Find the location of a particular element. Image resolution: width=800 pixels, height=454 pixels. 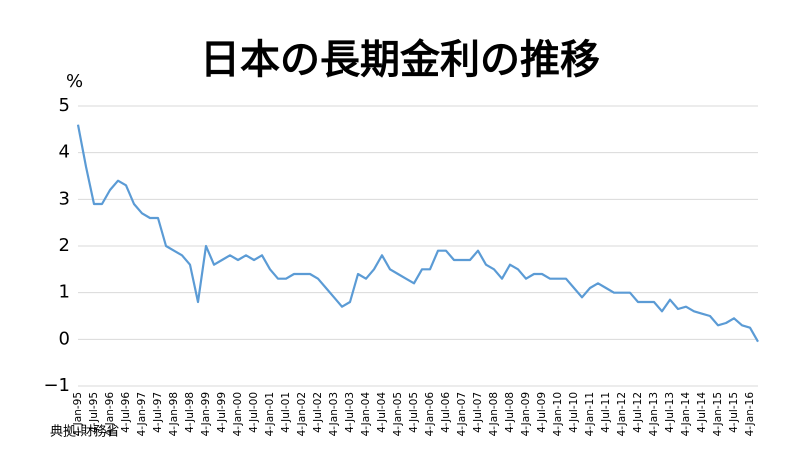

x-tick-label: 4-Jan-06 is located at coordinates (430, 414).